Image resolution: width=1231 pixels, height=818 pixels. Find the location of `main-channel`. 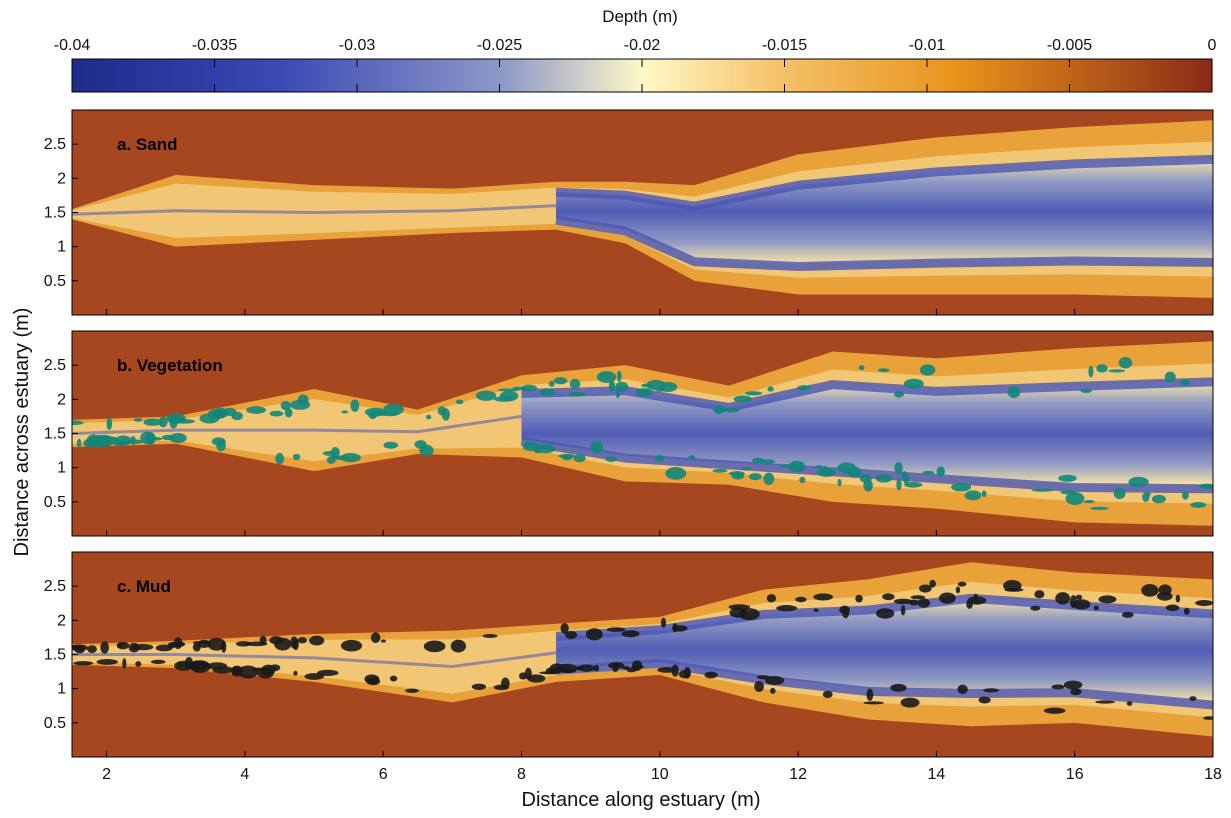

main-channel is located at coordinates (884, 211).